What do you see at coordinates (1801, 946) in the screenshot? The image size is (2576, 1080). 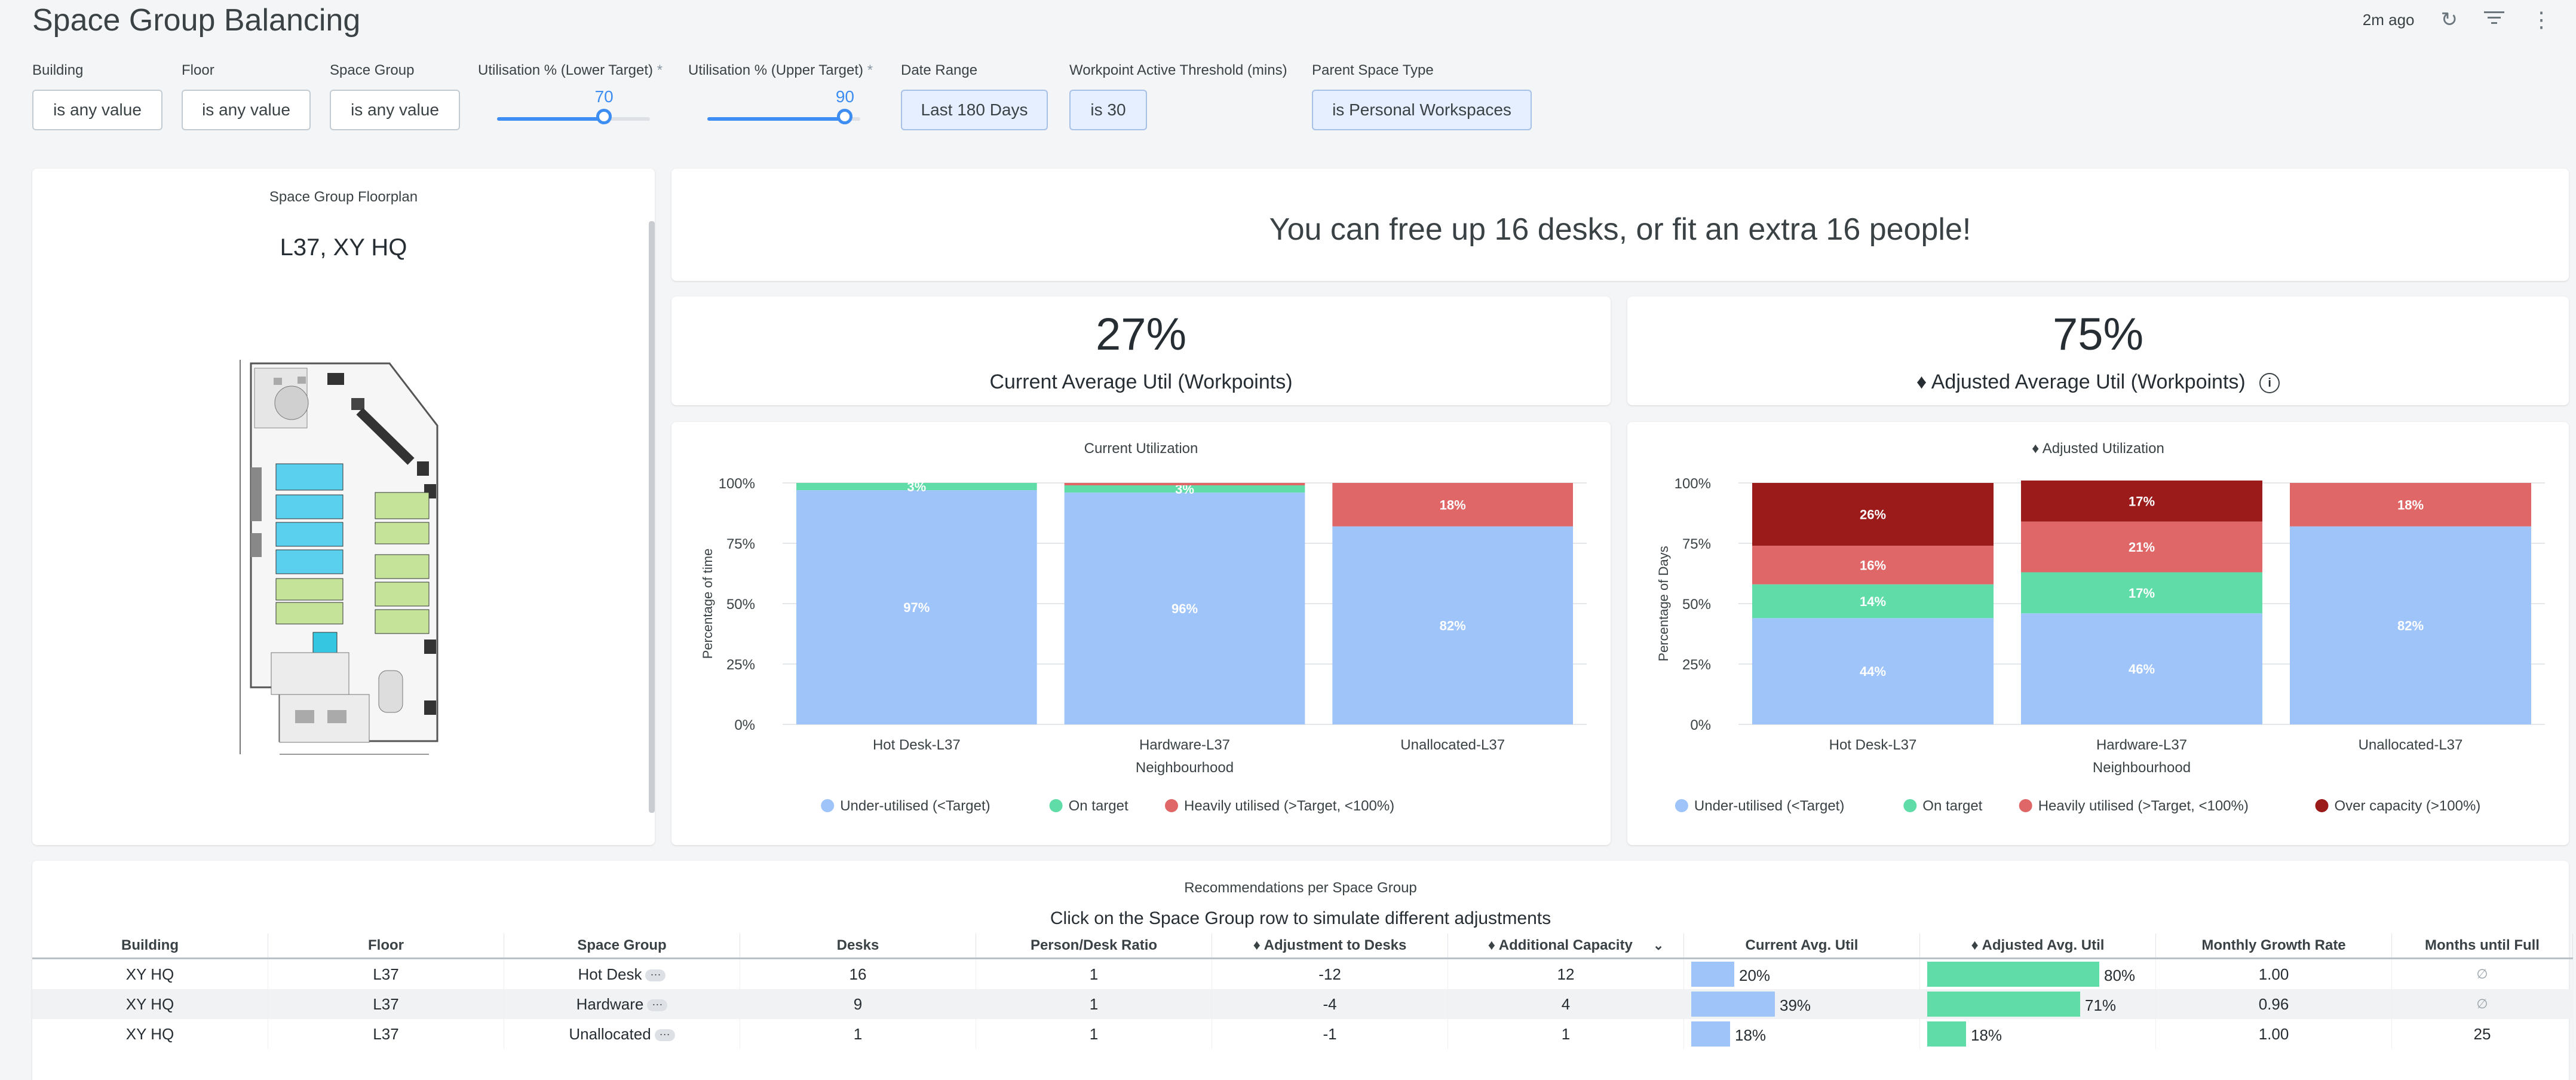 I see `column-header: Current Avg. Util` at bounding box center [1801, 946].